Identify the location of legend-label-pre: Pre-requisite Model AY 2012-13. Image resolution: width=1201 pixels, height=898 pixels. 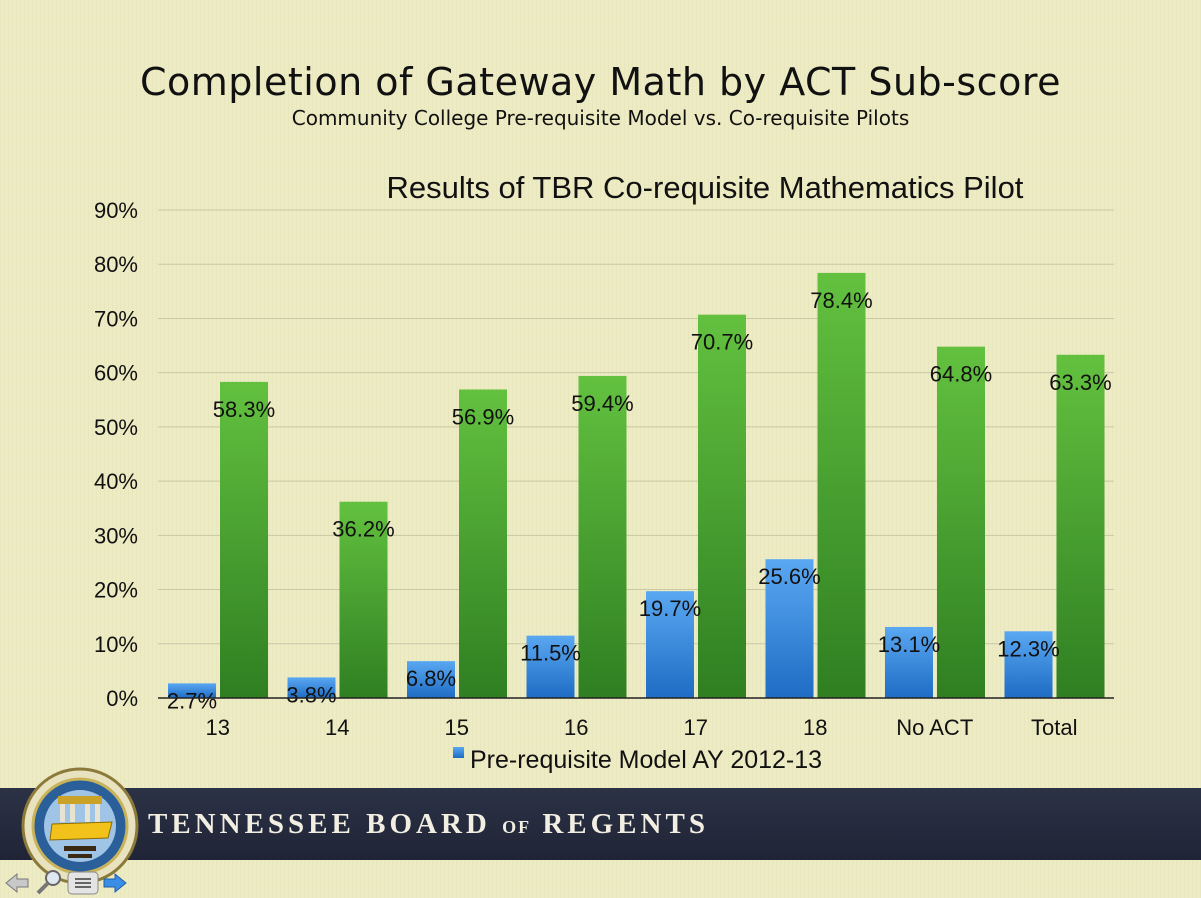
(646, 760).